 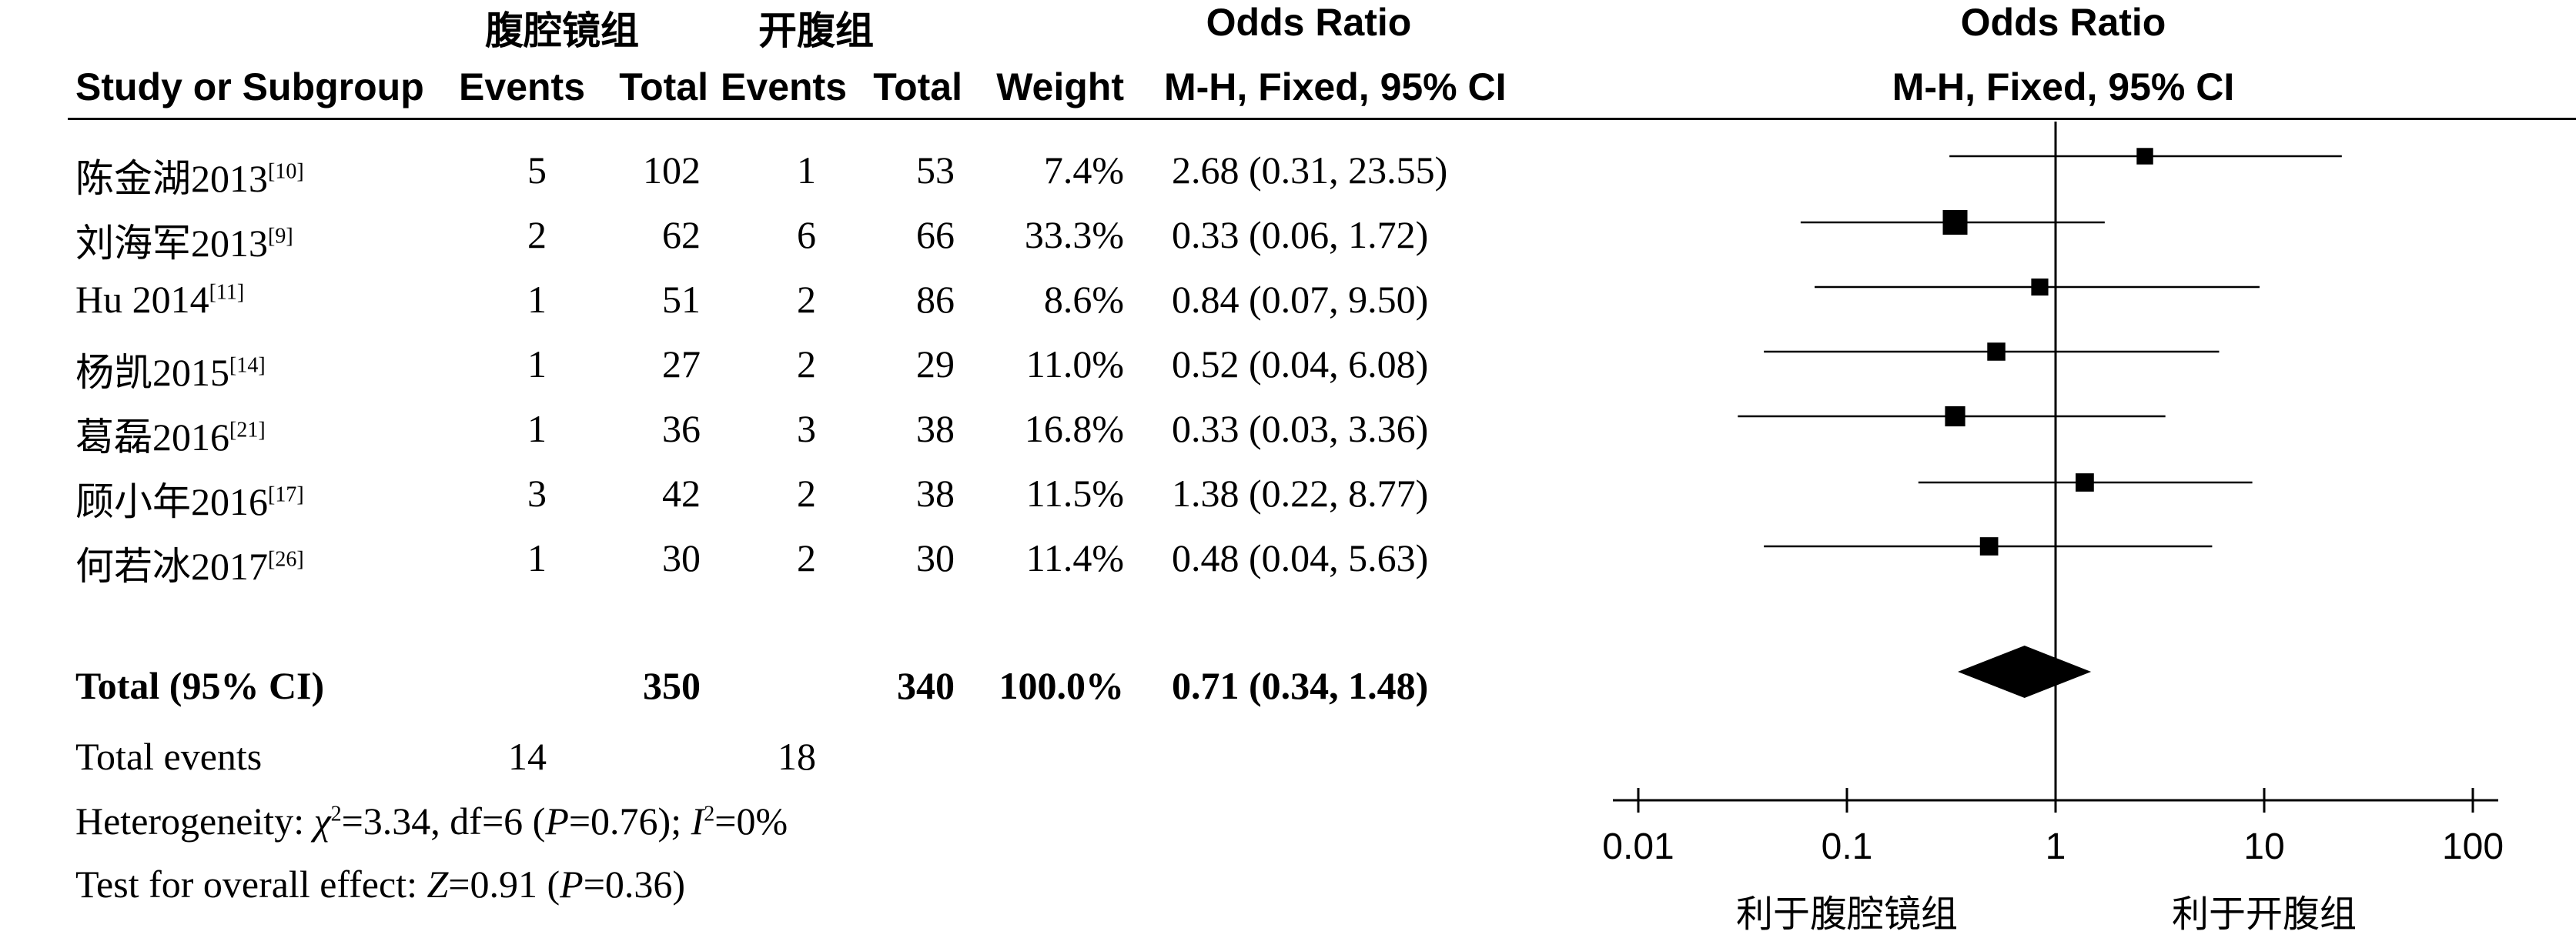 What do you see at coordinates (918, 87) in the screenshot?
I see `open-total-header: Total` at bounding box center [918, 87].